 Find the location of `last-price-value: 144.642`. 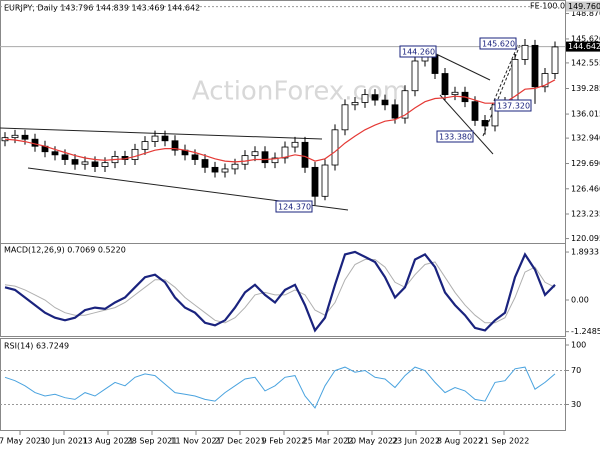

last-price-value: 144.642 is located at coordinates (584, 46).